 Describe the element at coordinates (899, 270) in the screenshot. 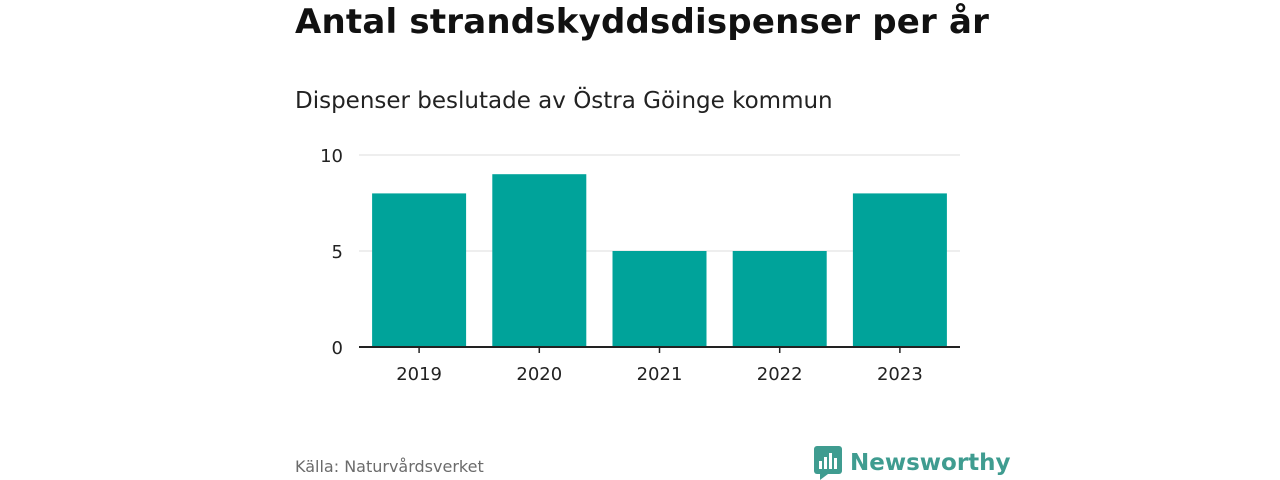

I see `bar-2023` at that location.